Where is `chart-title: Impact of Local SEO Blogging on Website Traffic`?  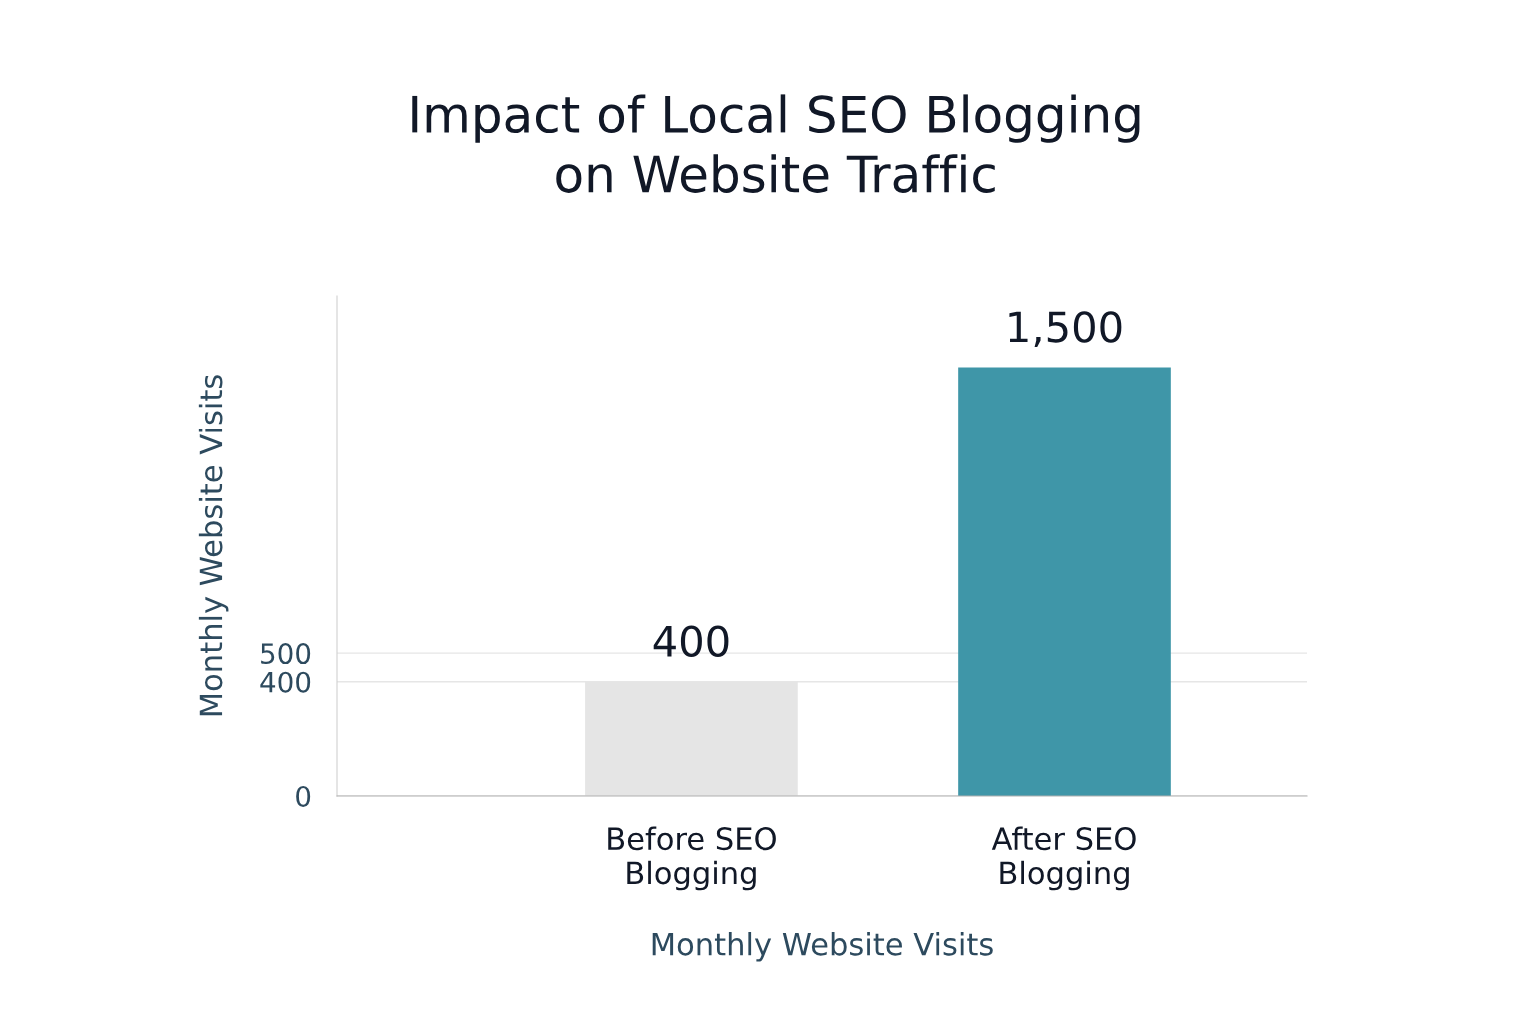
chart-title: Impact of Local SEO Blogging on Website Traffic is located at coordinates (776, 143).